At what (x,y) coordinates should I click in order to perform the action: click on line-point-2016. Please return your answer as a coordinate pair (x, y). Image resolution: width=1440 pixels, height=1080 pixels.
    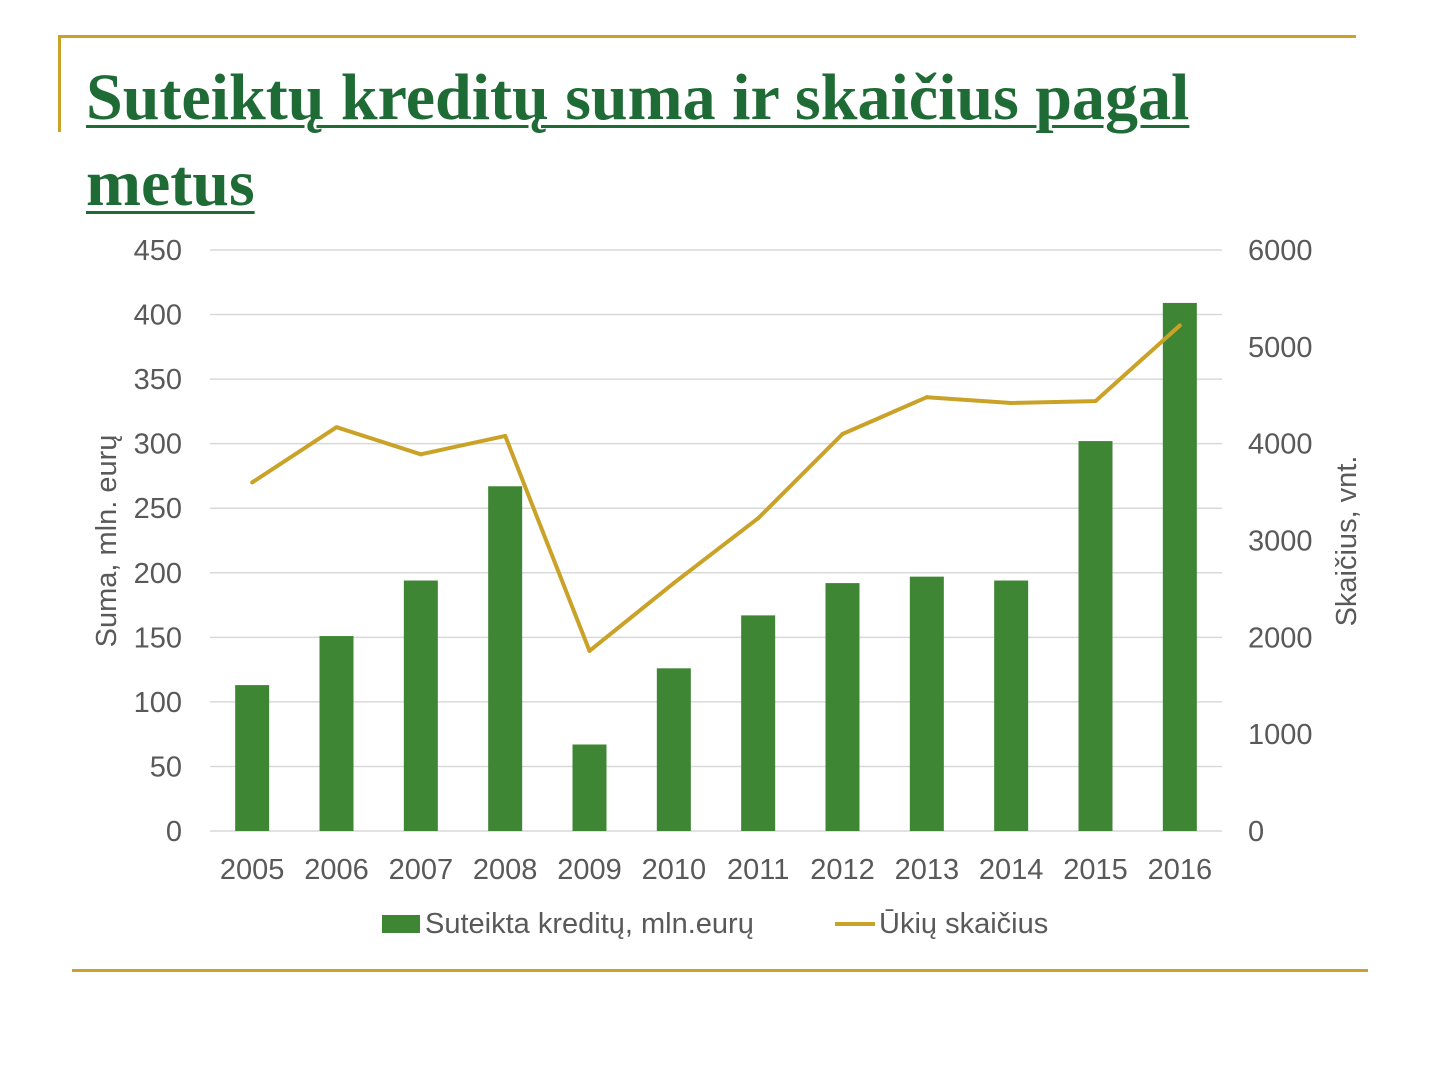
    Looking at the image, I should click on (1179, 325).